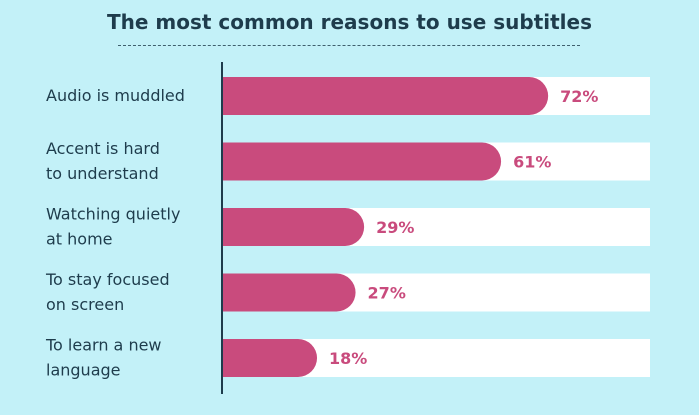 The width and height of the screenshot is (699, 415). Describe the element at coordinates (103, 148) in the screenshot. I see `category-label-line: Accent is hard` at that location.